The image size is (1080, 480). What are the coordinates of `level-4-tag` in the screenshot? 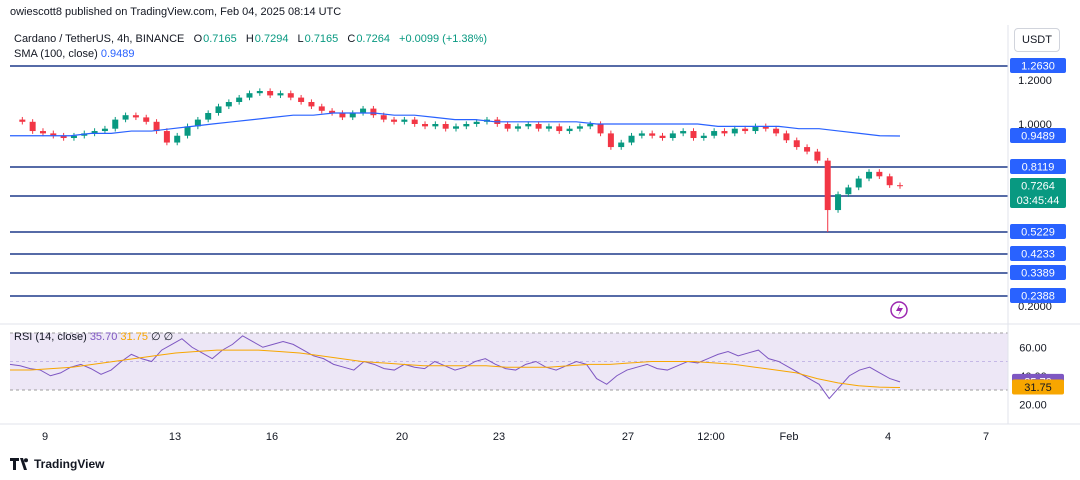 It's located at (1038, 253).